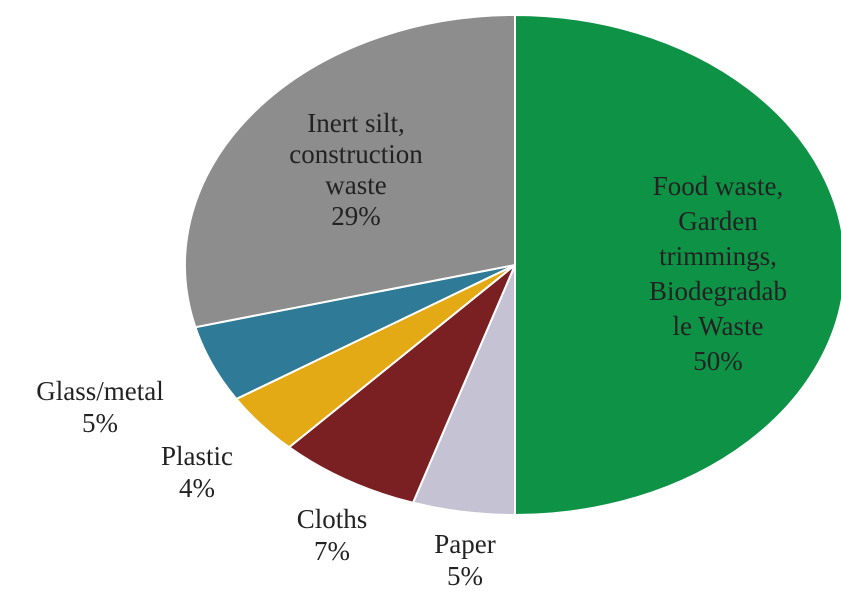 The image size is (841, 594). Describe the element at coordinates (464, 544) in the screenshot. I see `slice-label-line: Paper` at that location.